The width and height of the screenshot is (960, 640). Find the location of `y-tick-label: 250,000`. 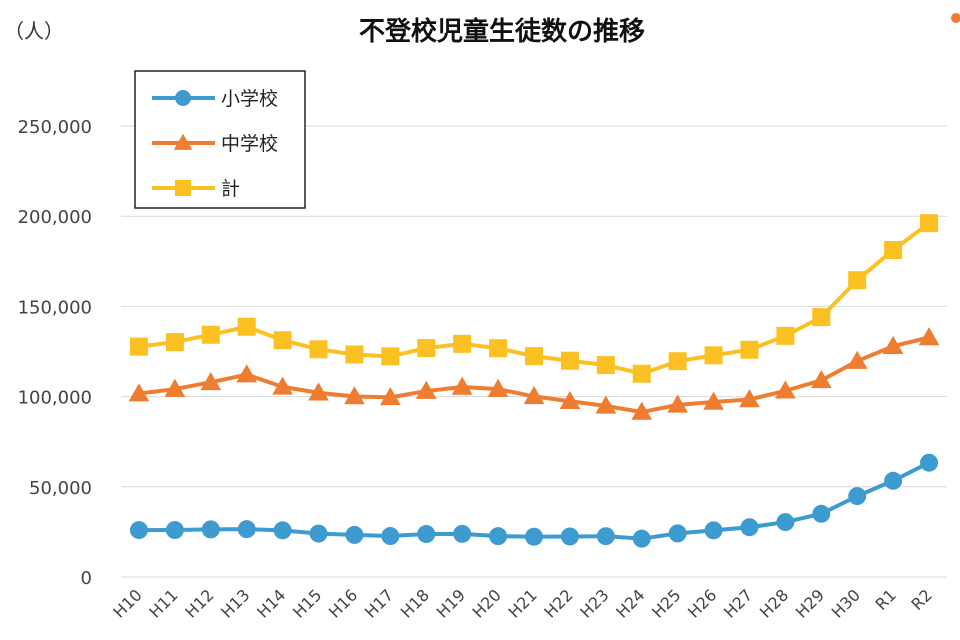

y-tick-label: 250,000 is located at coordinates (55, 127).